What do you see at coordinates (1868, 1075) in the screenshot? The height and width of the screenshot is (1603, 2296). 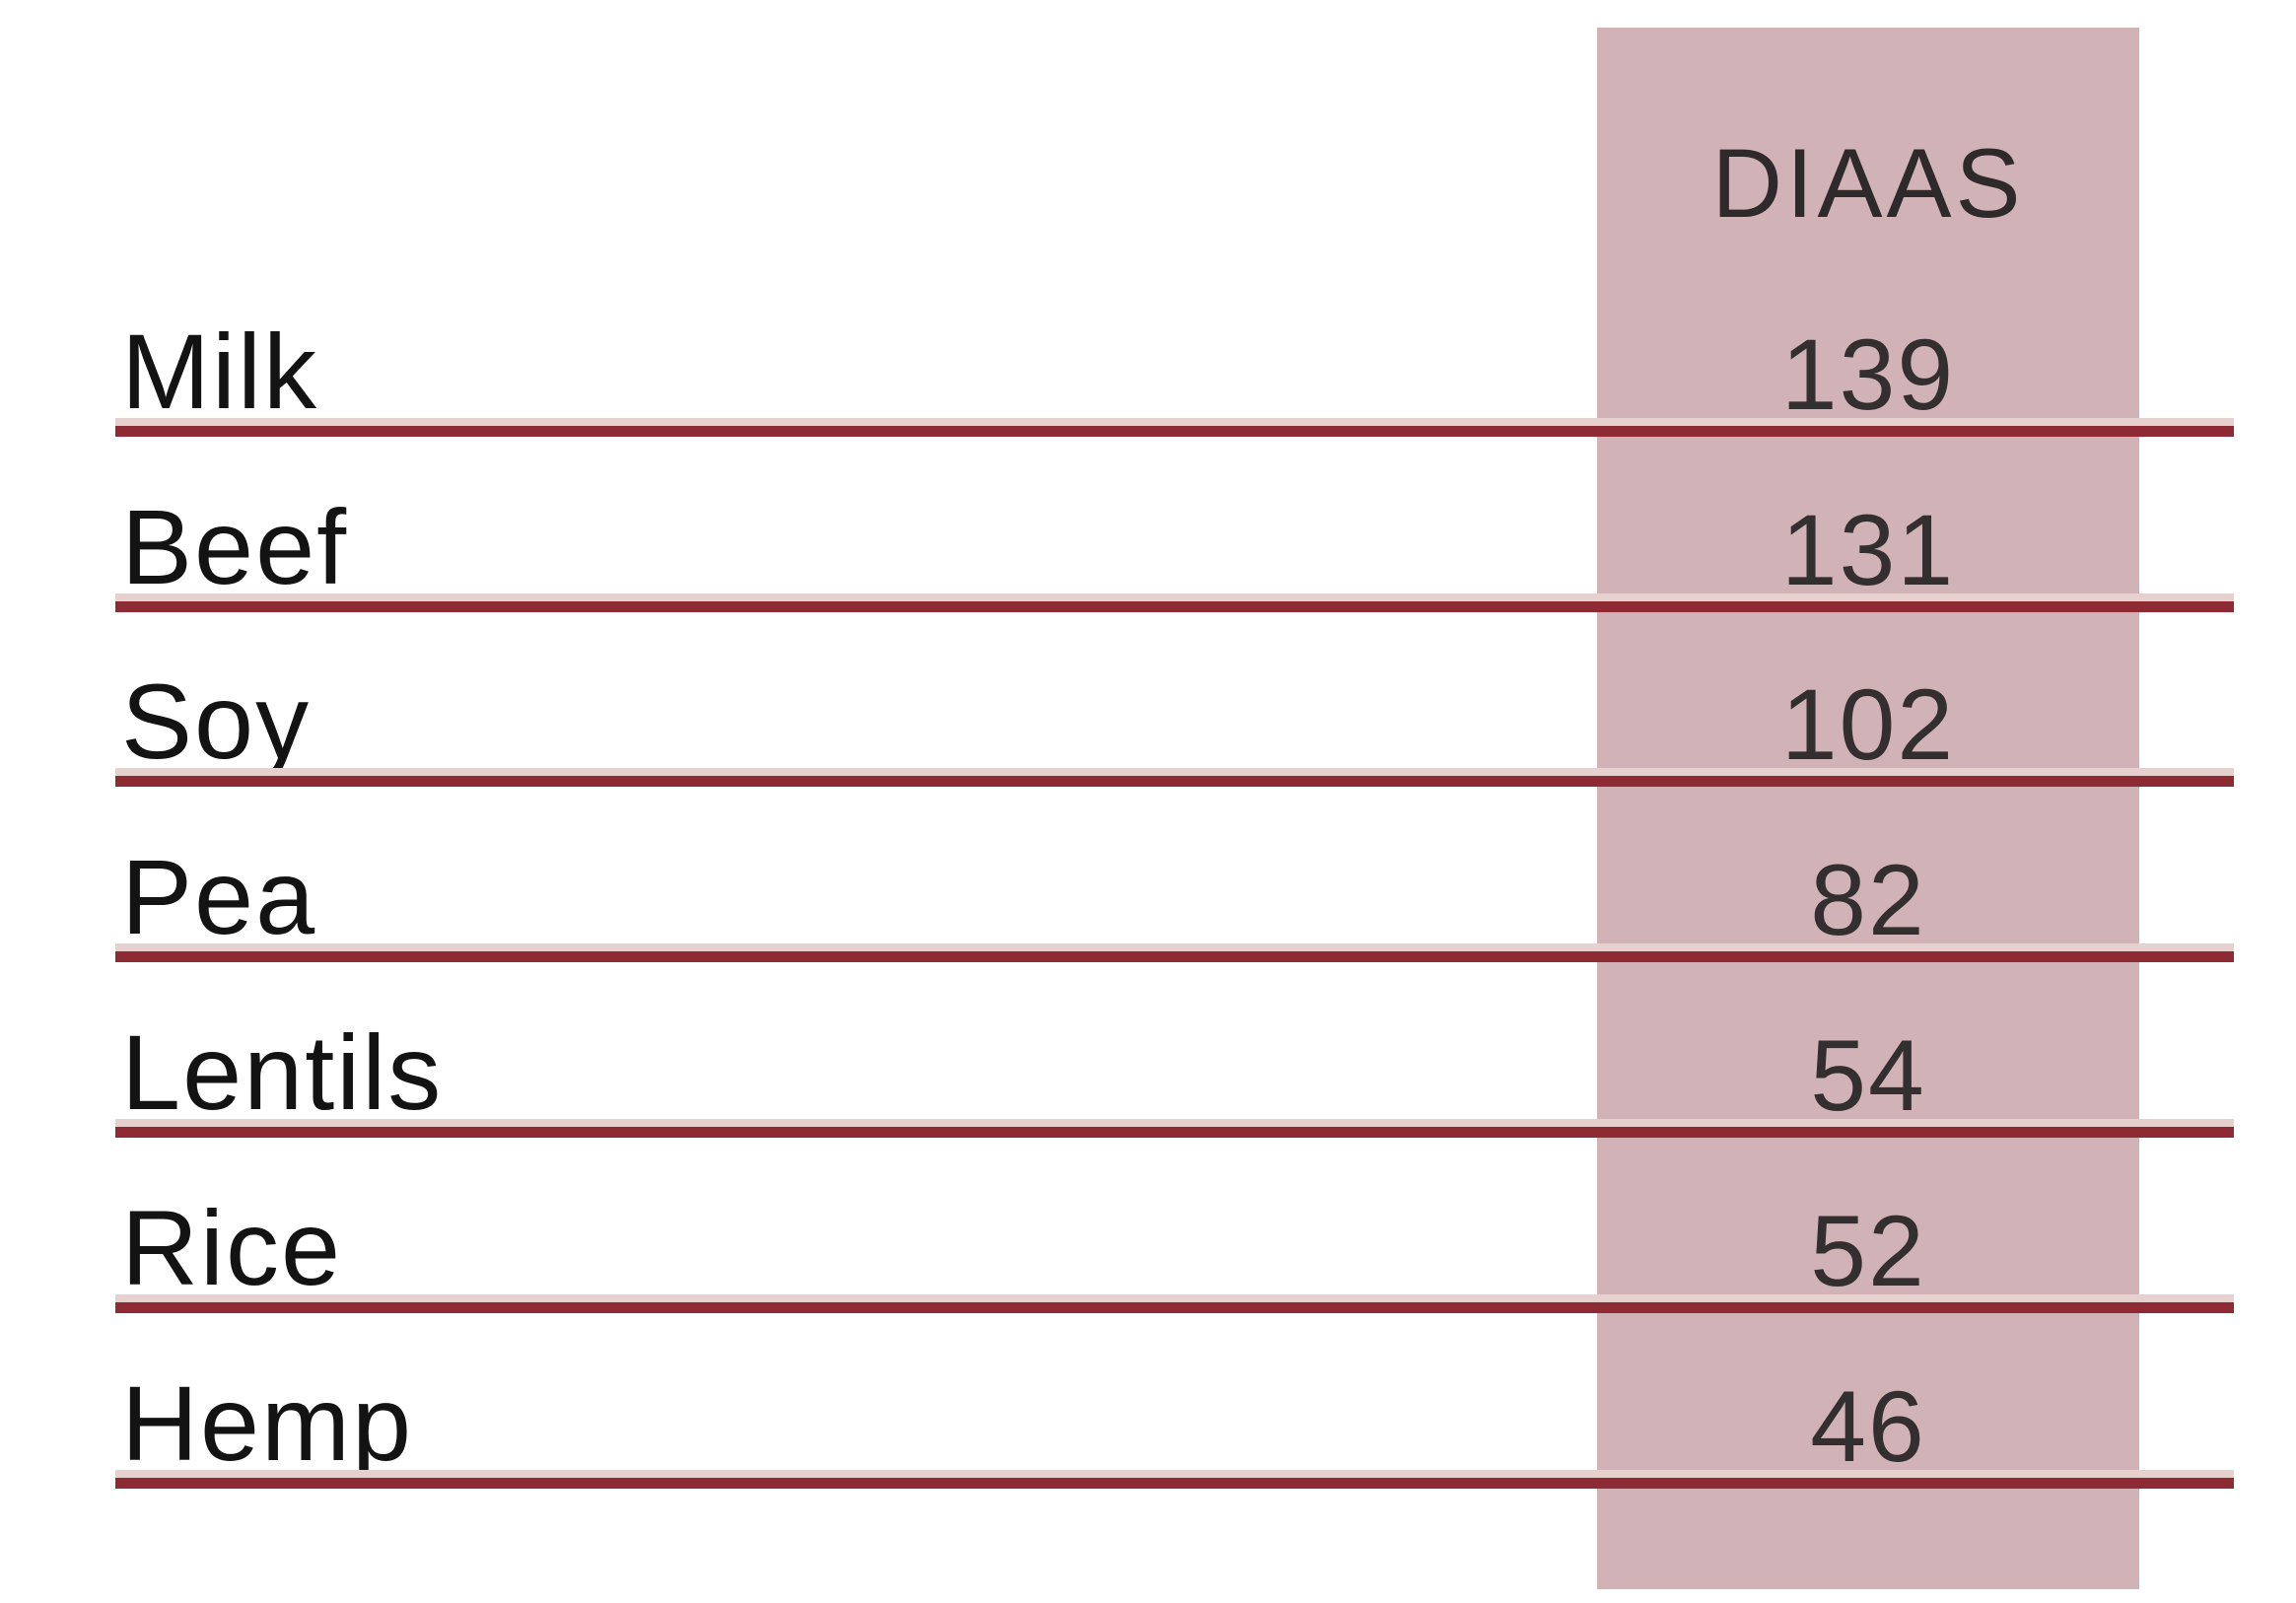 I see `row-value: 54` at bounding box center [1868, 1075].